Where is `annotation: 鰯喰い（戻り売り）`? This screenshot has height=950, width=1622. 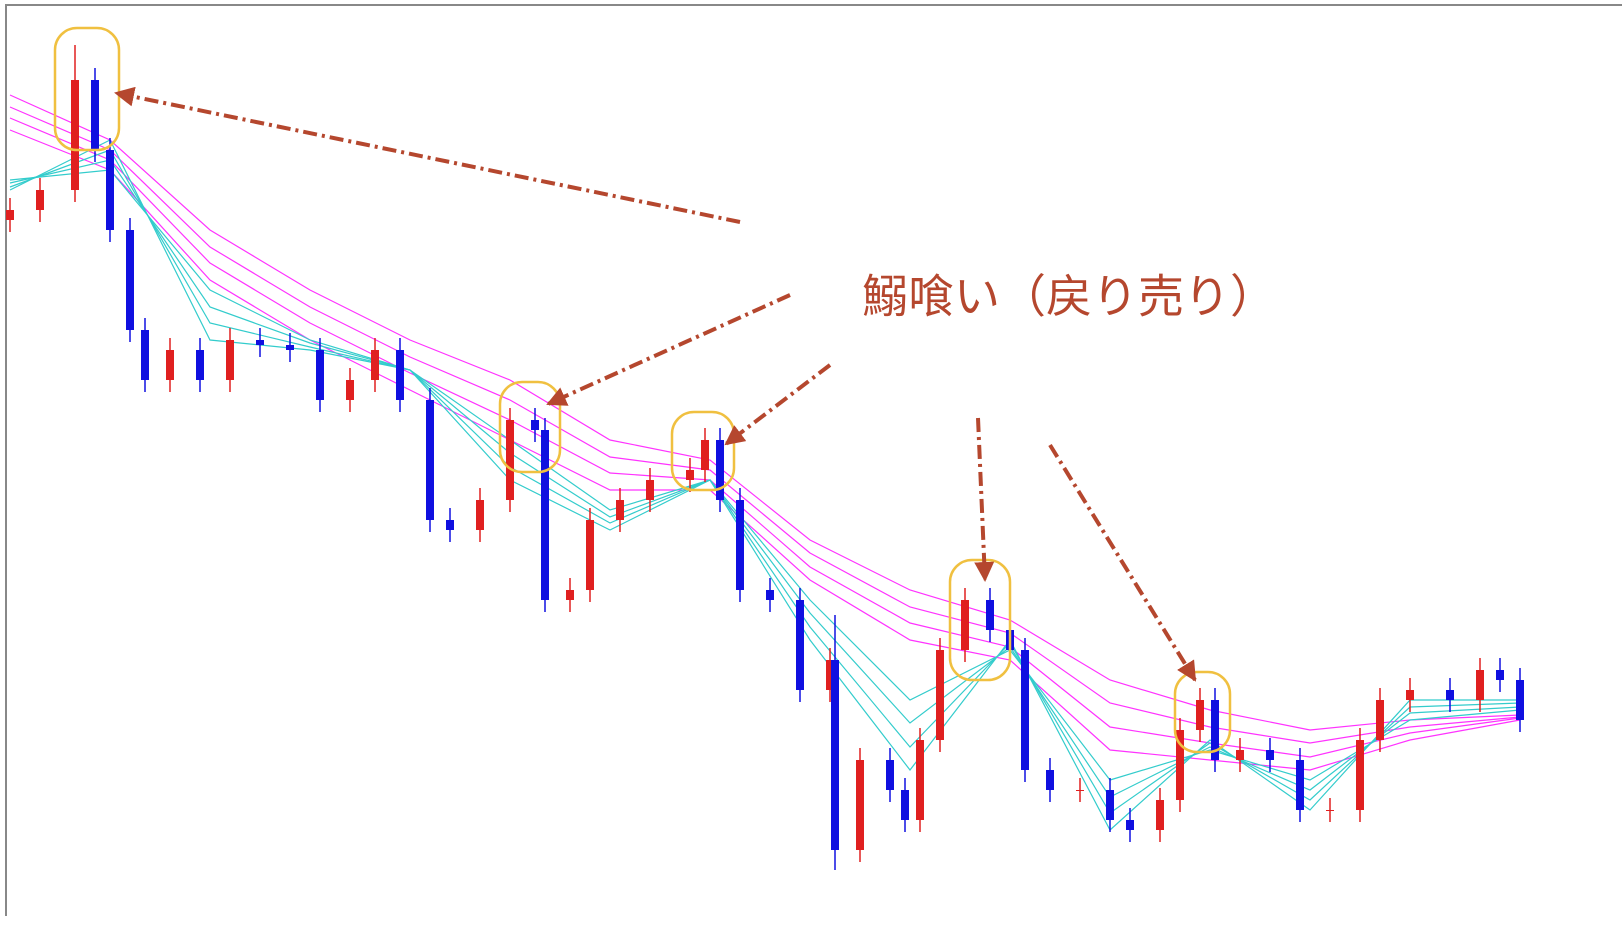
annotation: 鰯喰い（戻り売り） is located at coordinates (1069, 297).